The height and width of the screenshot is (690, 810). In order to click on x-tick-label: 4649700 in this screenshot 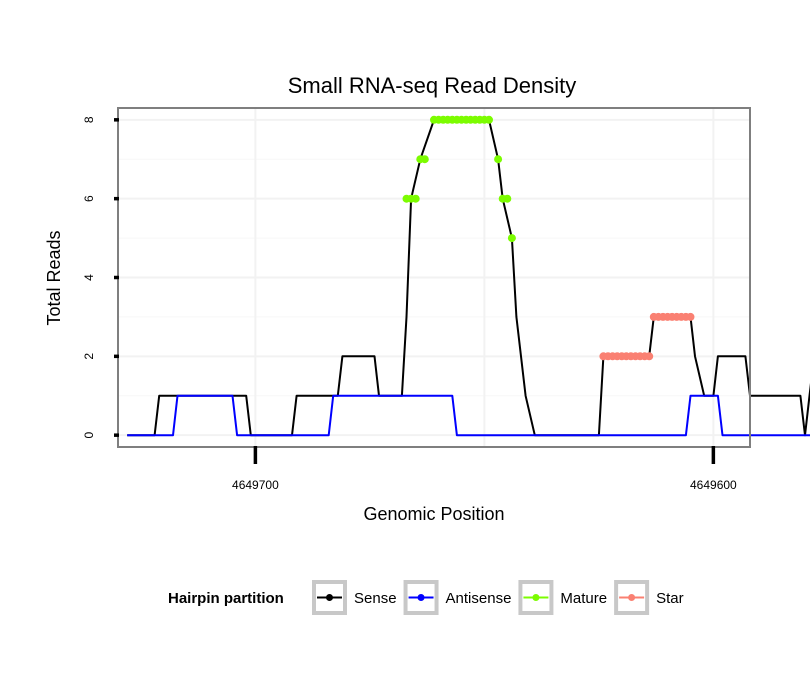, I will do `click(255, 485)`.